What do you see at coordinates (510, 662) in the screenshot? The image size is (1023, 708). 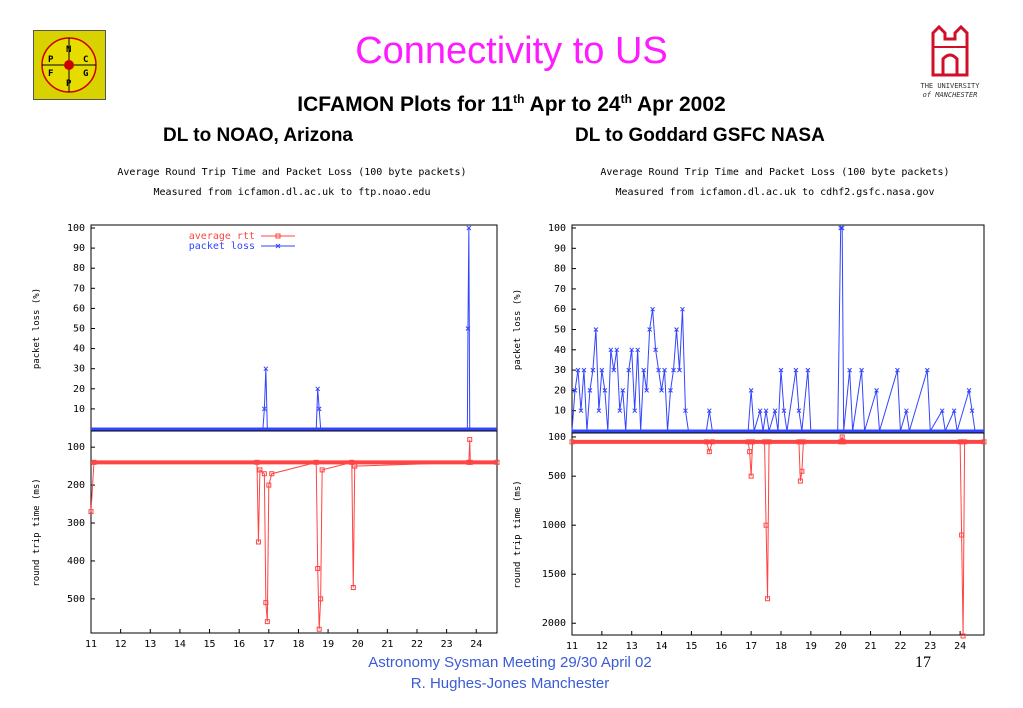 I see `footer-meeting: Astronomy Sysman Meeting 29/30 April 02` at bounding box center [510, 662].